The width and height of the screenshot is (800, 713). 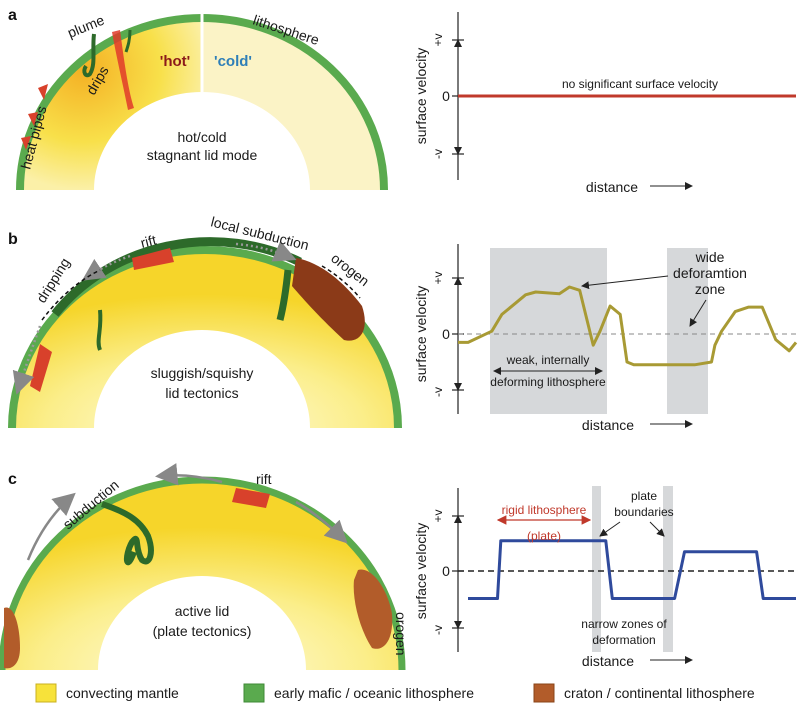 I want to click on plate-boundaries-line2: boundaries, so click(x=643, y=512).